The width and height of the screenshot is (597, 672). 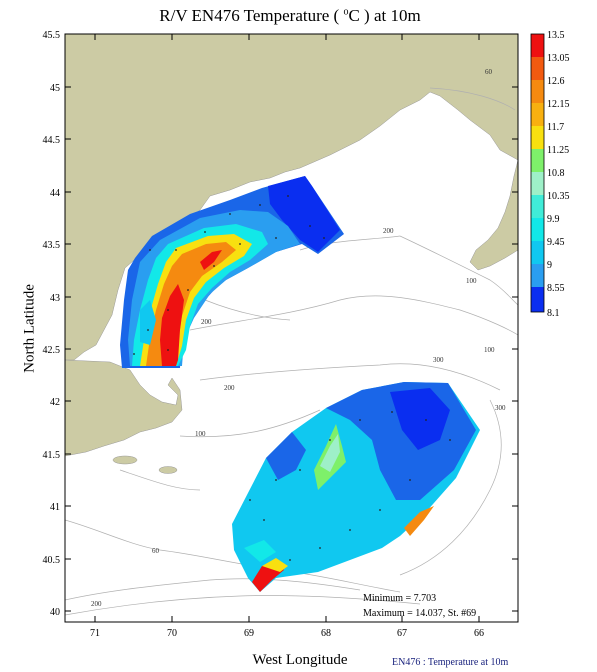 What do you see at coordinates (168, 470) in the screenshot?
I see `land-nantucket` at bounding box center [168, 470].